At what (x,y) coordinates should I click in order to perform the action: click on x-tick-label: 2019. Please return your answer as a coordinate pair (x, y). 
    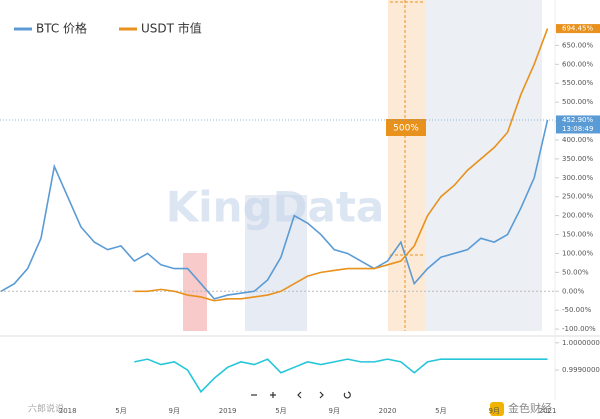
    Looking at the image, I should click on (228, 411).